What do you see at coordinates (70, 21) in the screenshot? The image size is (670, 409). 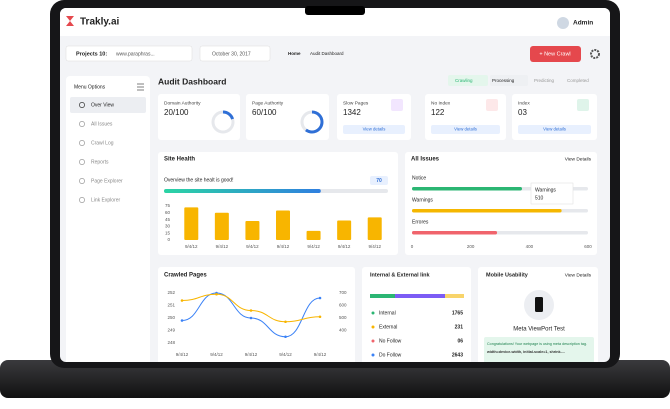 I see `logo-icon` at bounding box center [70, 21].